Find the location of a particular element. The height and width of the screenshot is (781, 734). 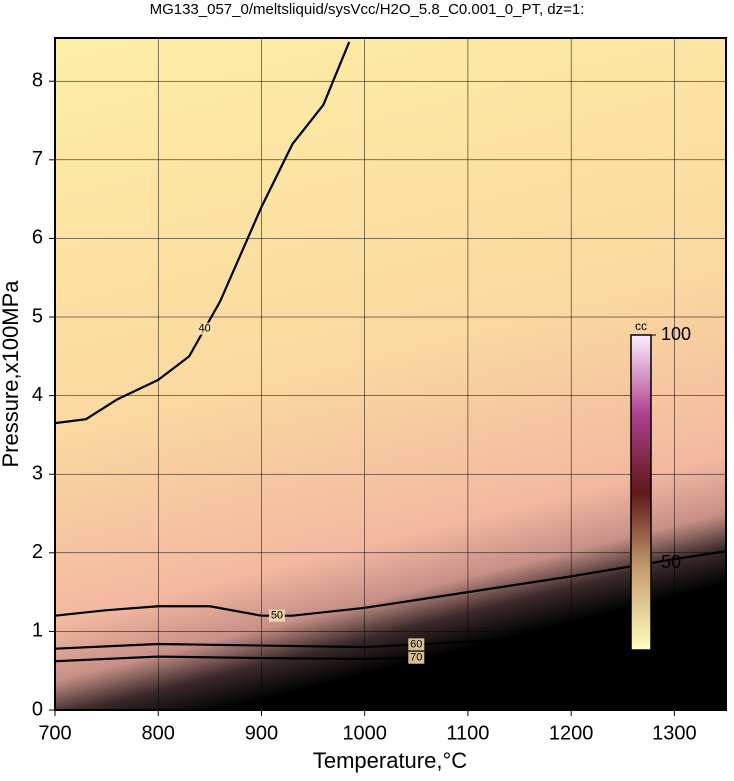

y-tick-label: 4 is located at coordinates (37, 395).